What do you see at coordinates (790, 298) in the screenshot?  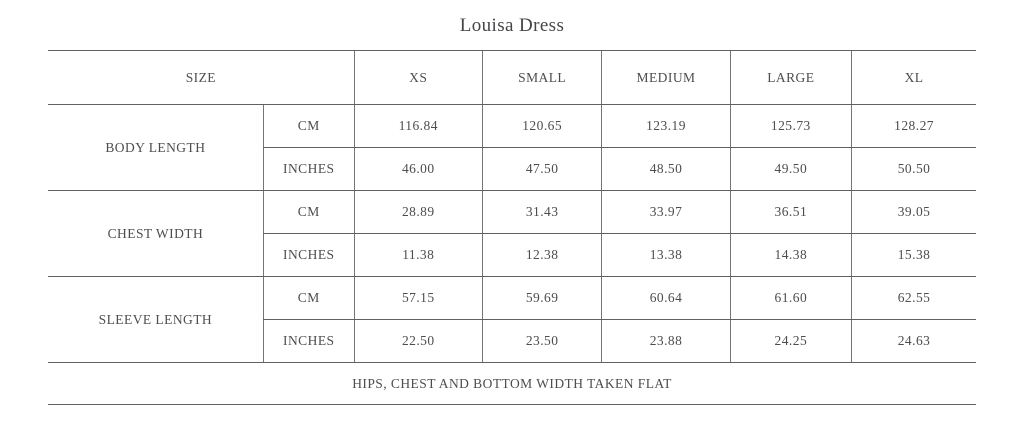 I see `value-cell: 61.60` at bounding box center [790, 298].